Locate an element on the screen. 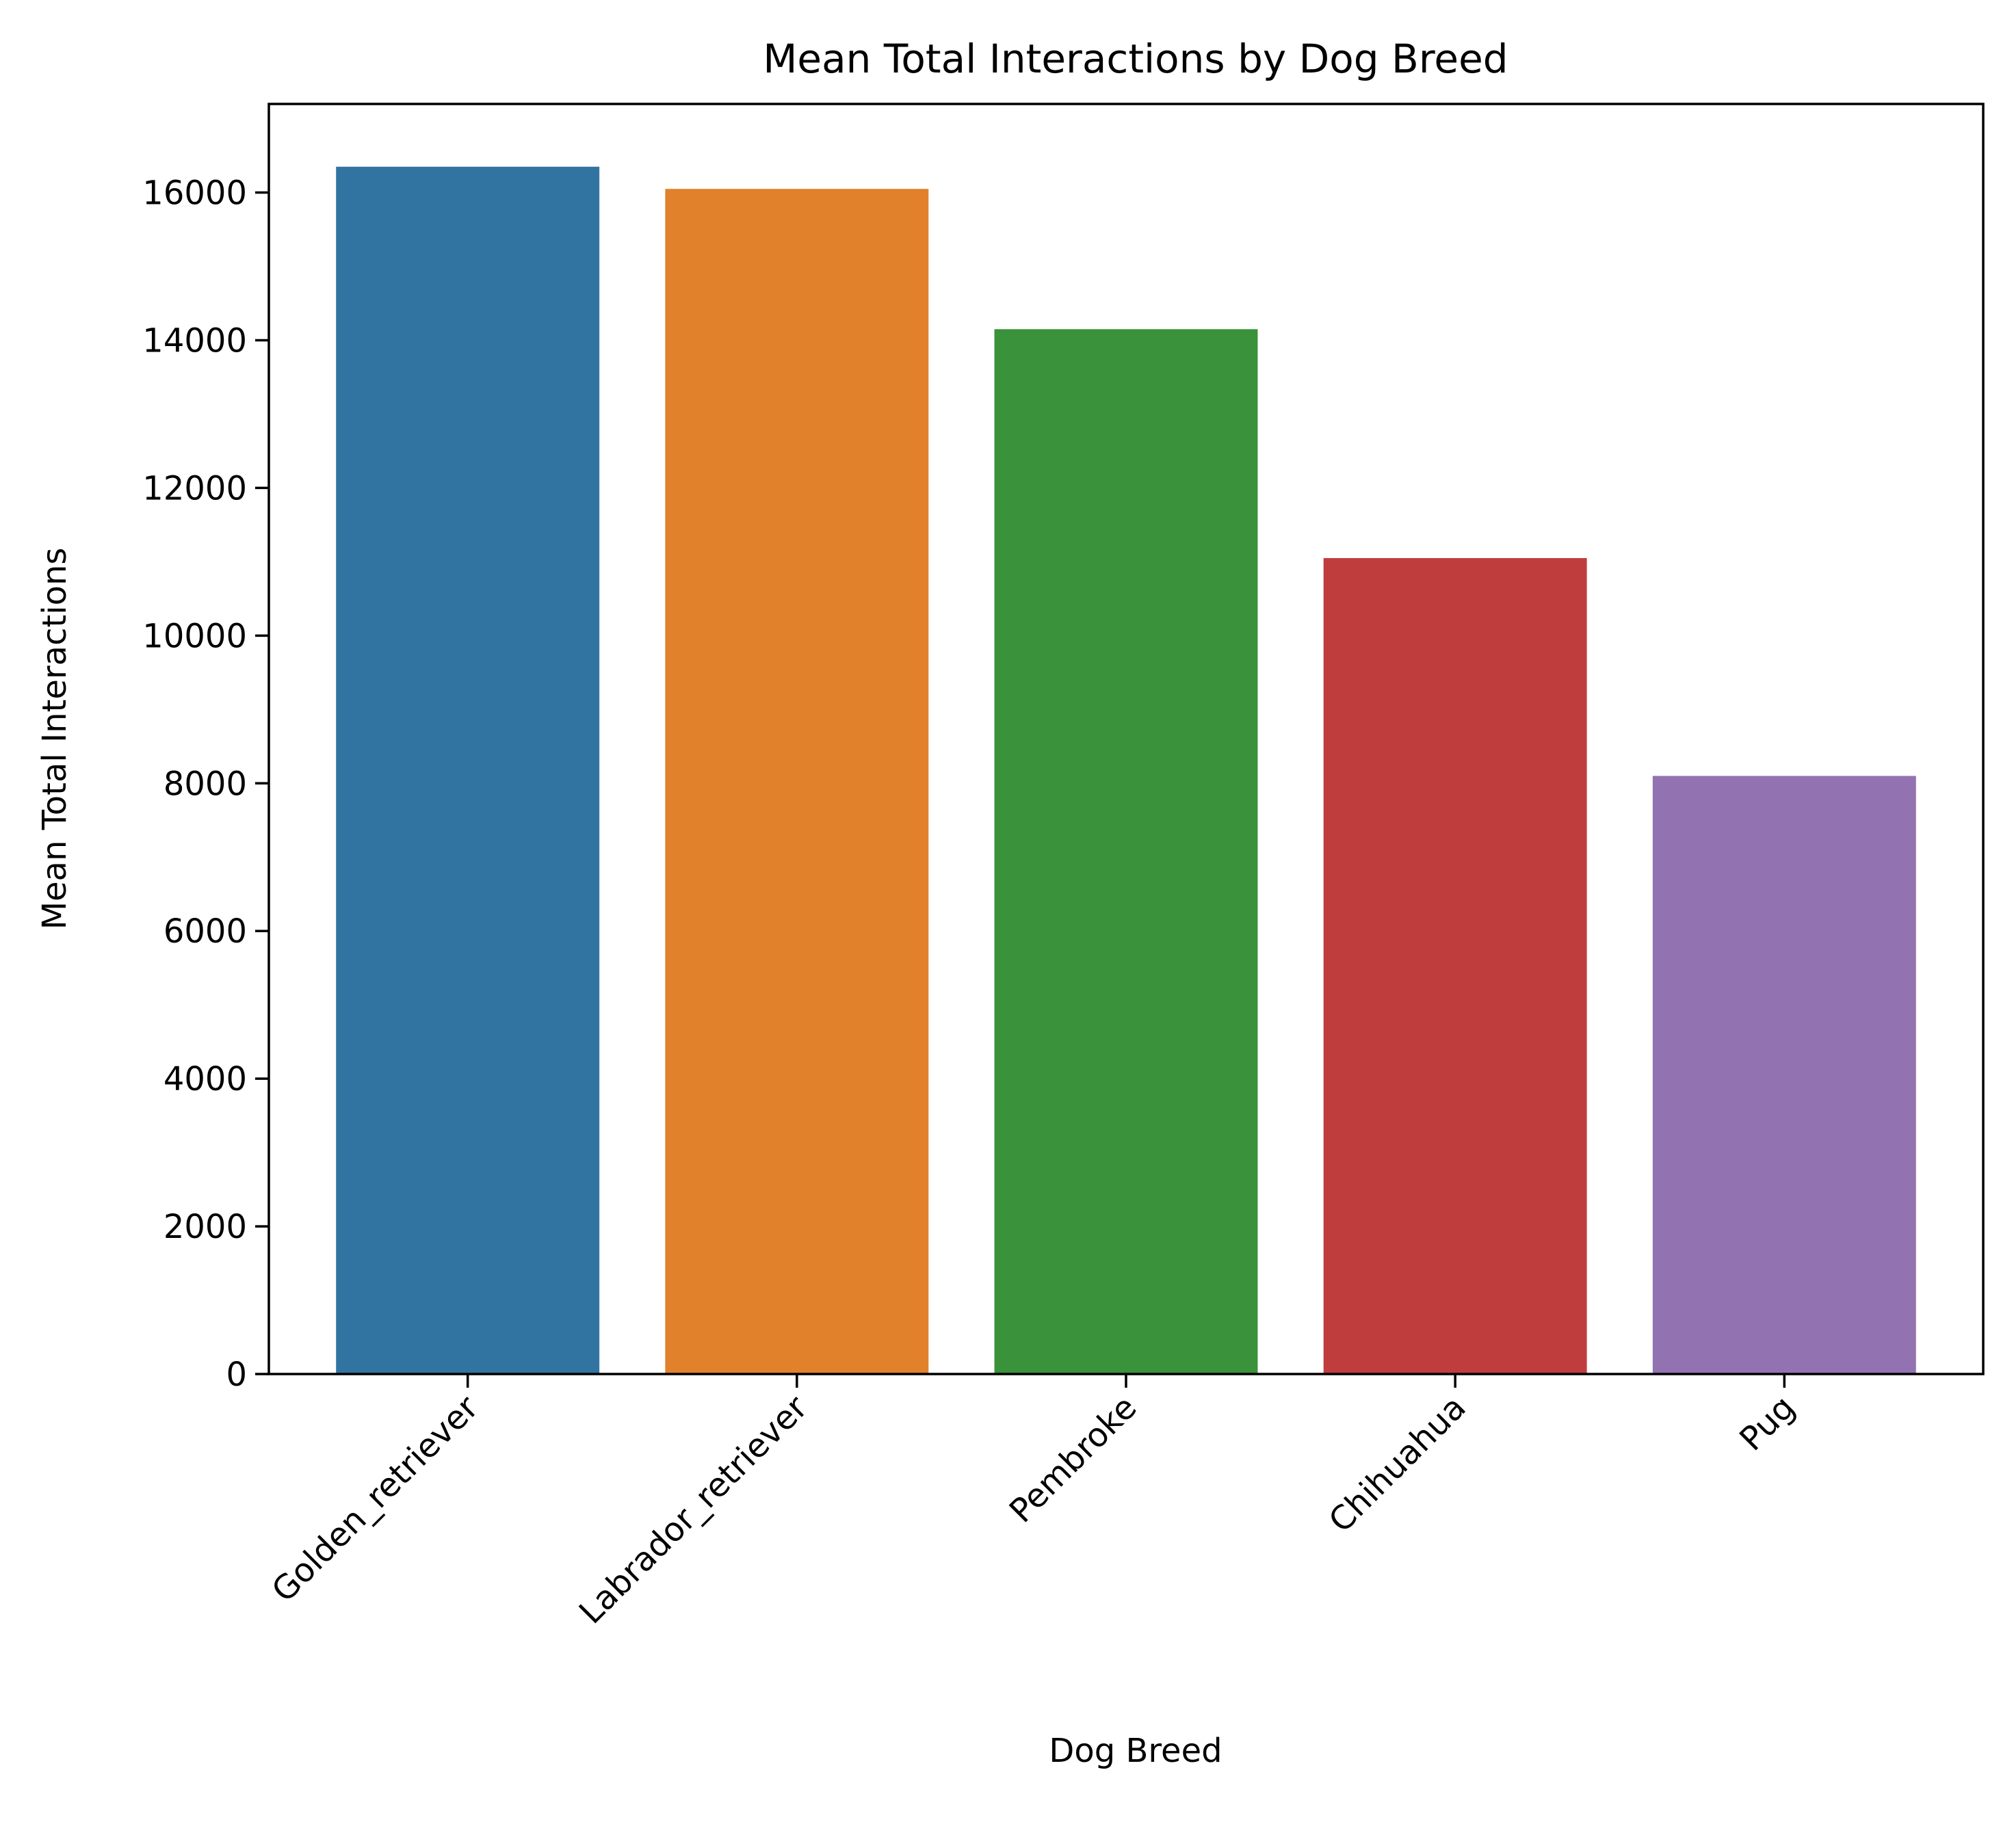 The image size is (2014, 1848). bar-pembroke is located at coordinates (1126, 852).